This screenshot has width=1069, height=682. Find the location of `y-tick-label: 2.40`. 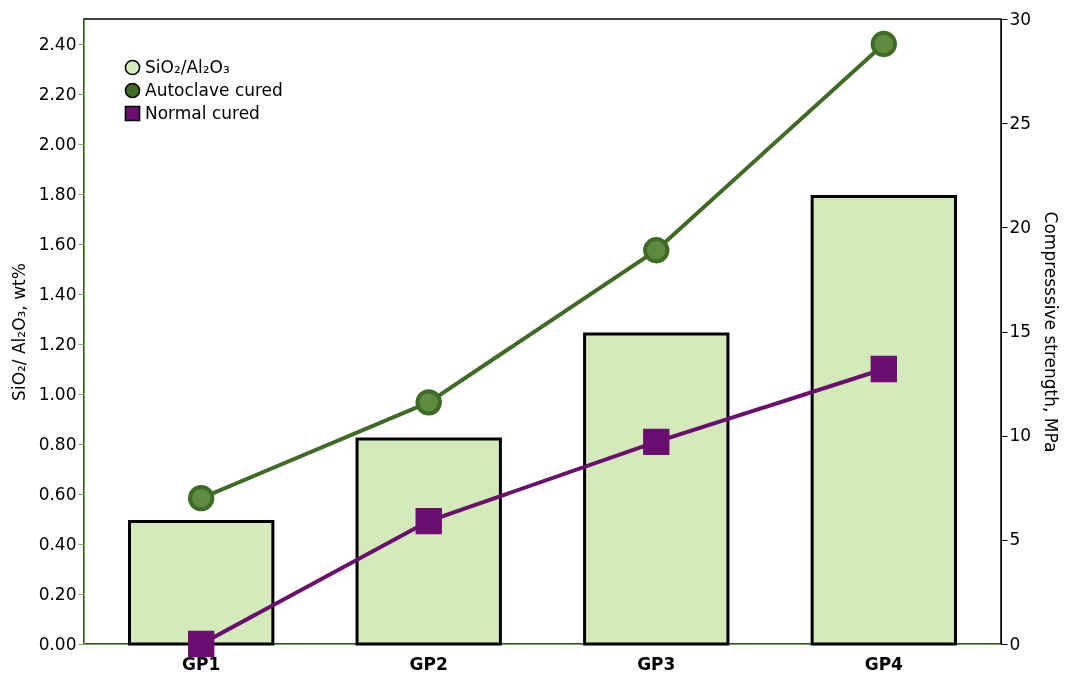

y-tick-label: 2.40 is located at coordinates (57, 43).